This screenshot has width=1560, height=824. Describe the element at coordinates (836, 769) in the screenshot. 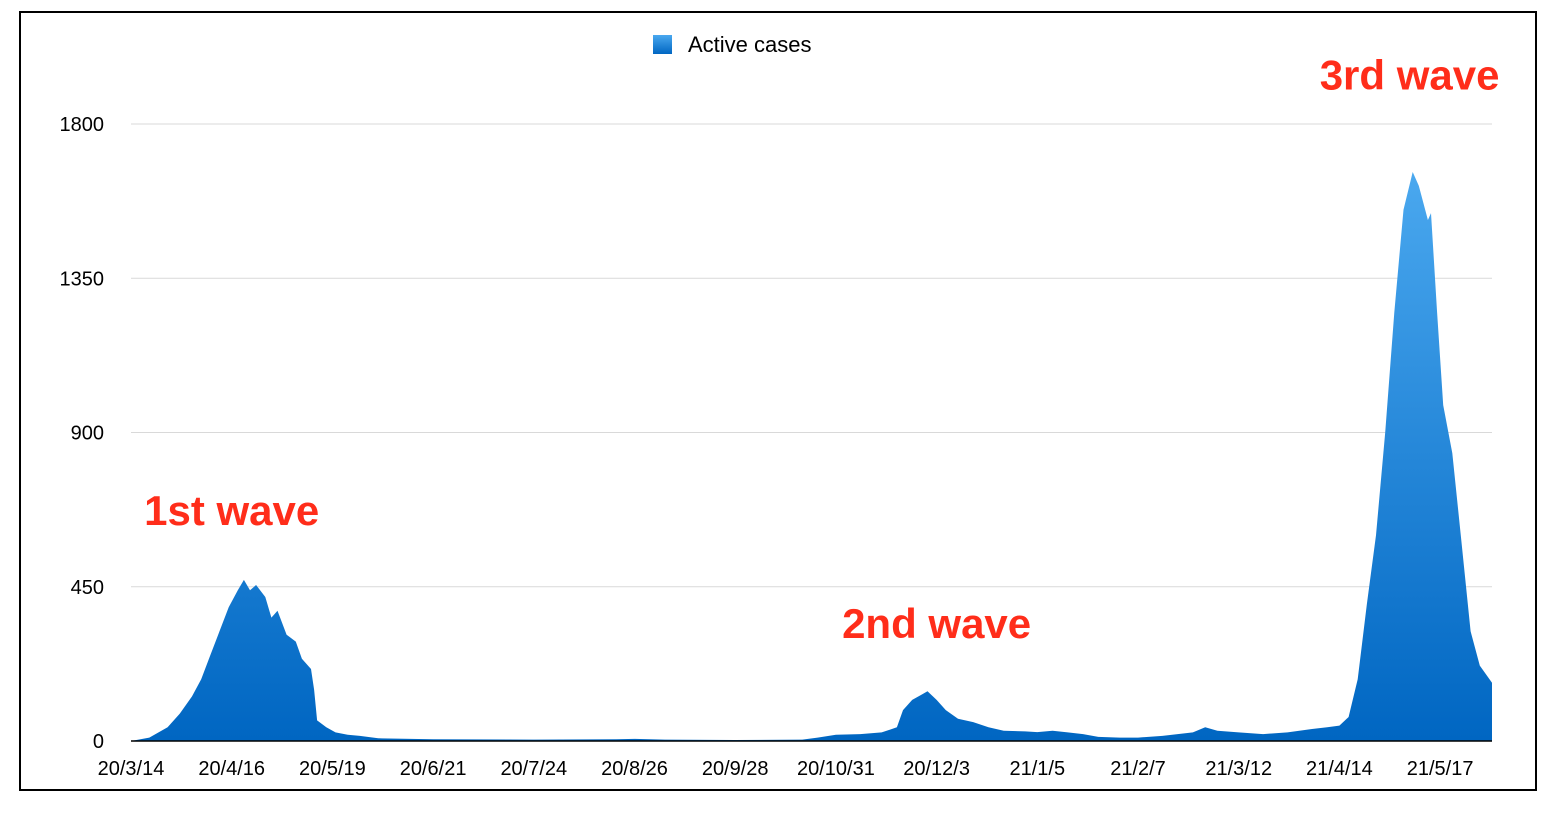

I see `x-tick-label: 20/10/31` at that location.